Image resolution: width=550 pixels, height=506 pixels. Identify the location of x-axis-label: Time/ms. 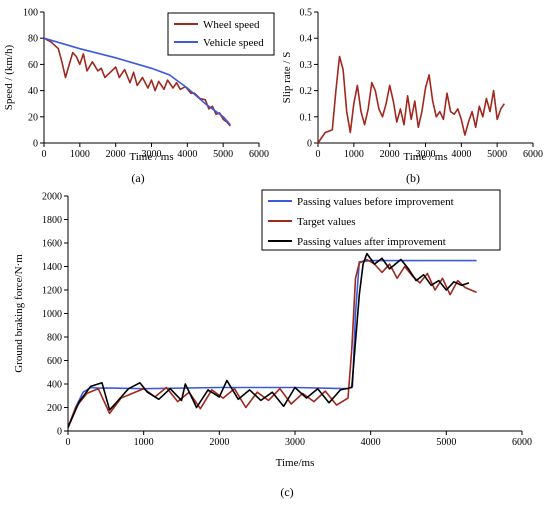
(295, 463).